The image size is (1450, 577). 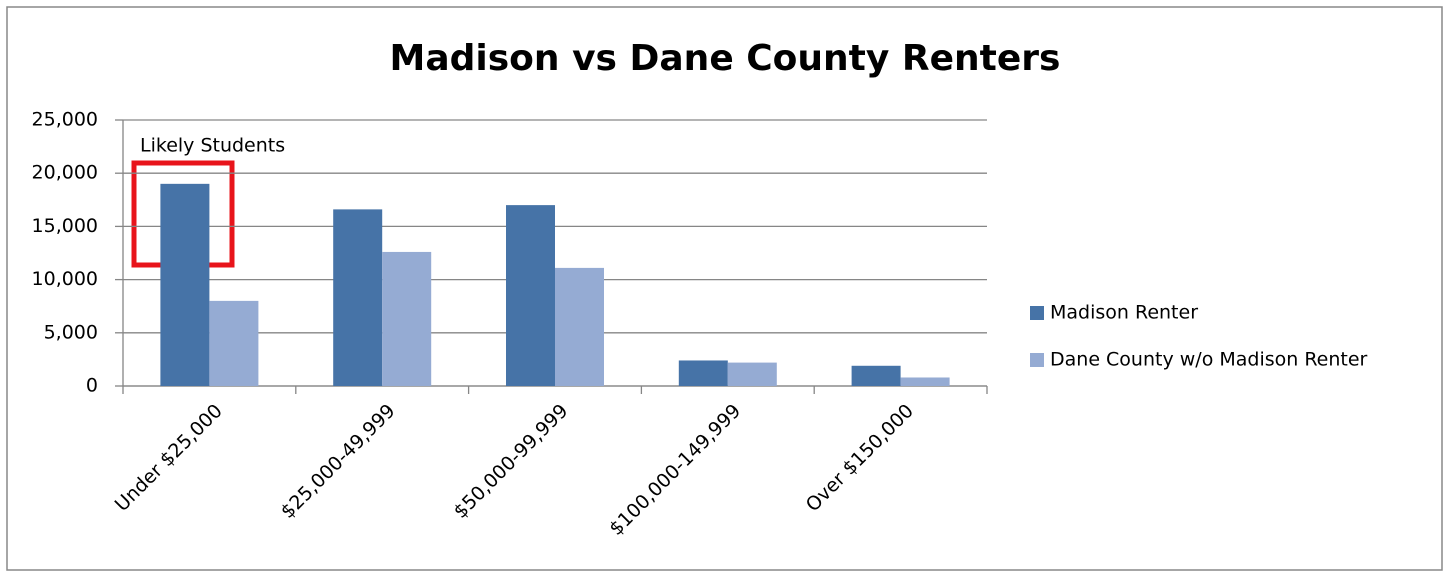 I want to click on y-tick-label: 15,000, so click(x=65, y=226).